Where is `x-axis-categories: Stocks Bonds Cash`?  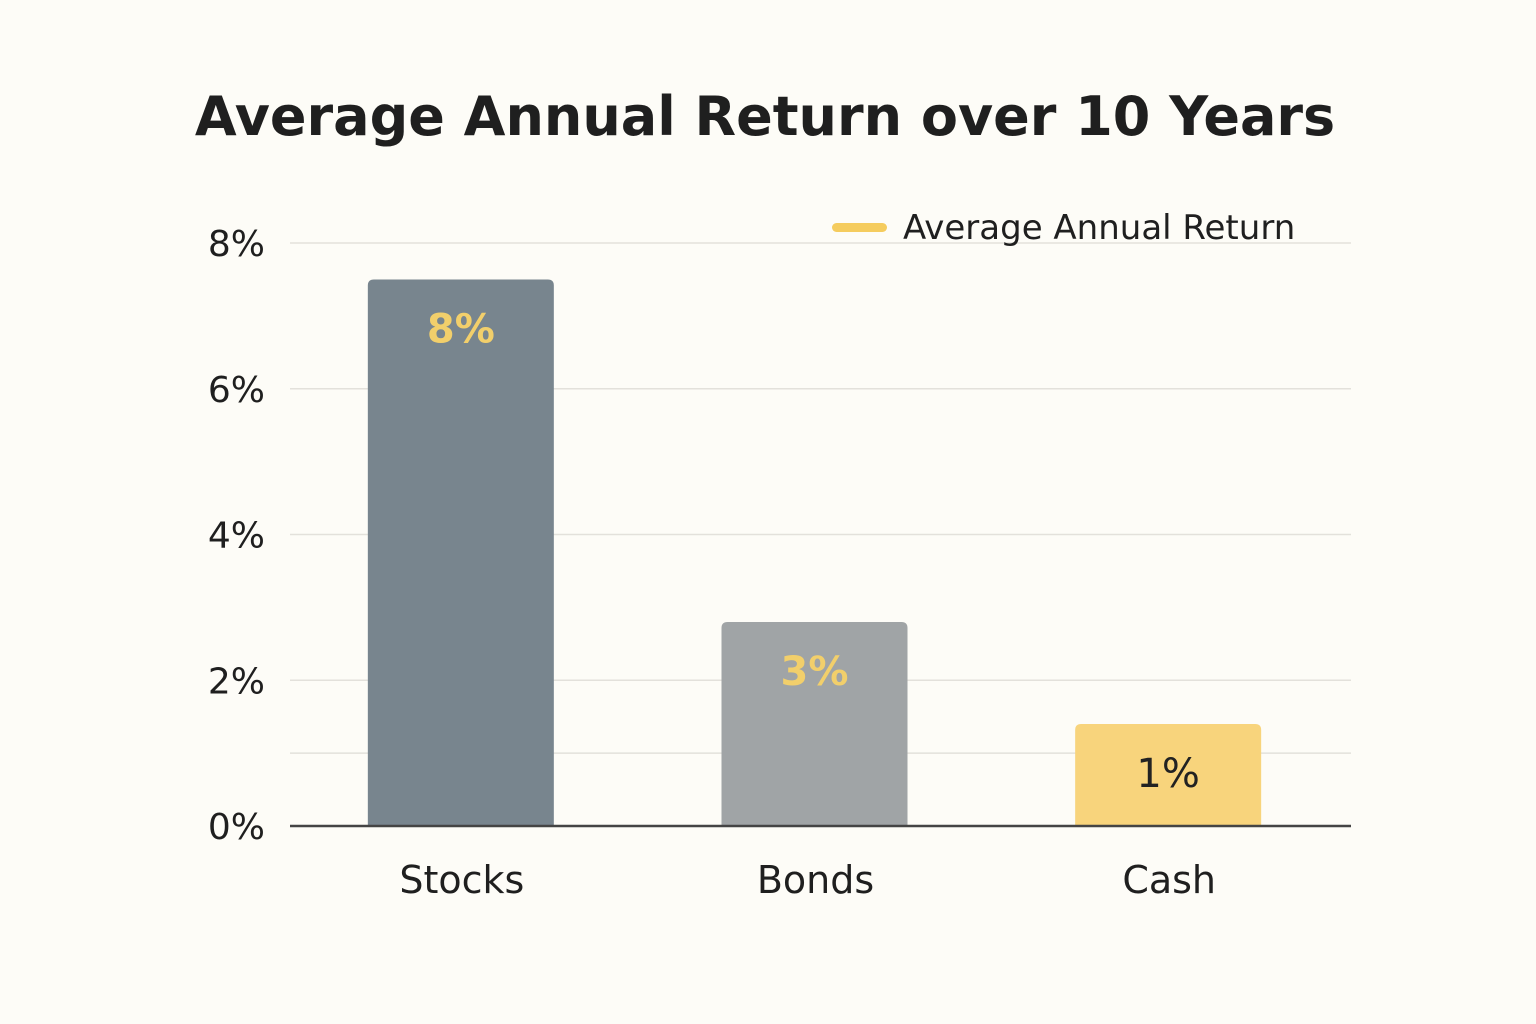 x-axis-categories: Stocks Bonds Cash is located at coordinates (807, 880).